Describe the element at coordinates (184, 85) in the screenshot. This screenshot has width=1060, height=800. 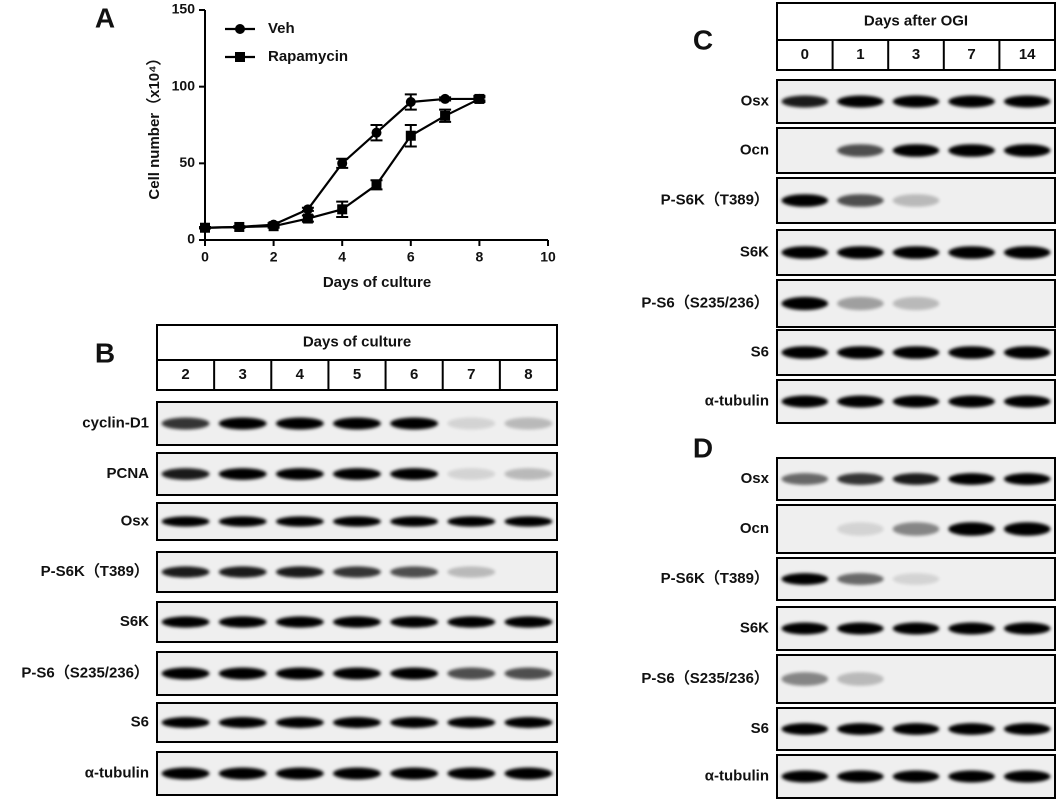
I see `y-tick-label: 100` at that location.